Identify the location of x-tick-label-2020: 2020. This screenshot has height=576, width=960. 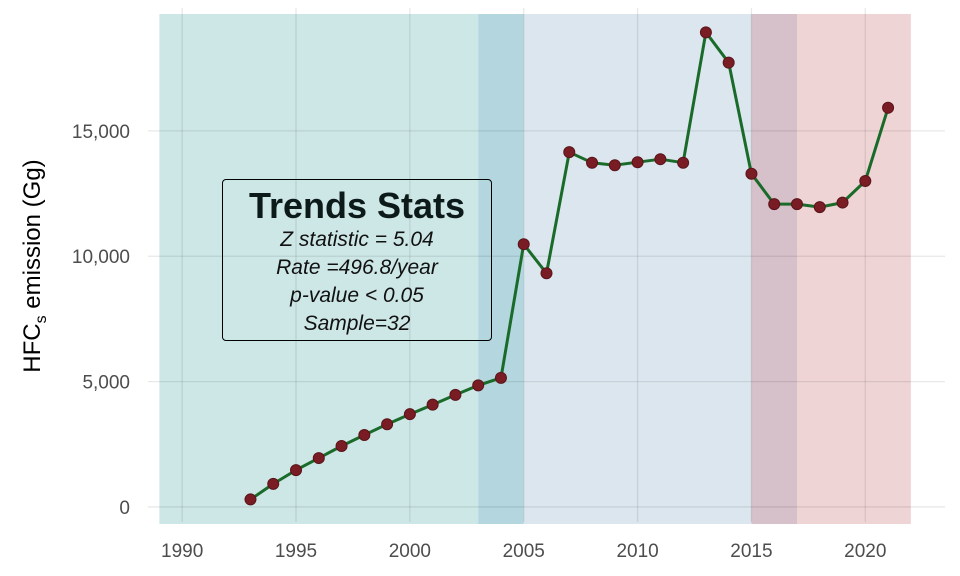
(865, 551).